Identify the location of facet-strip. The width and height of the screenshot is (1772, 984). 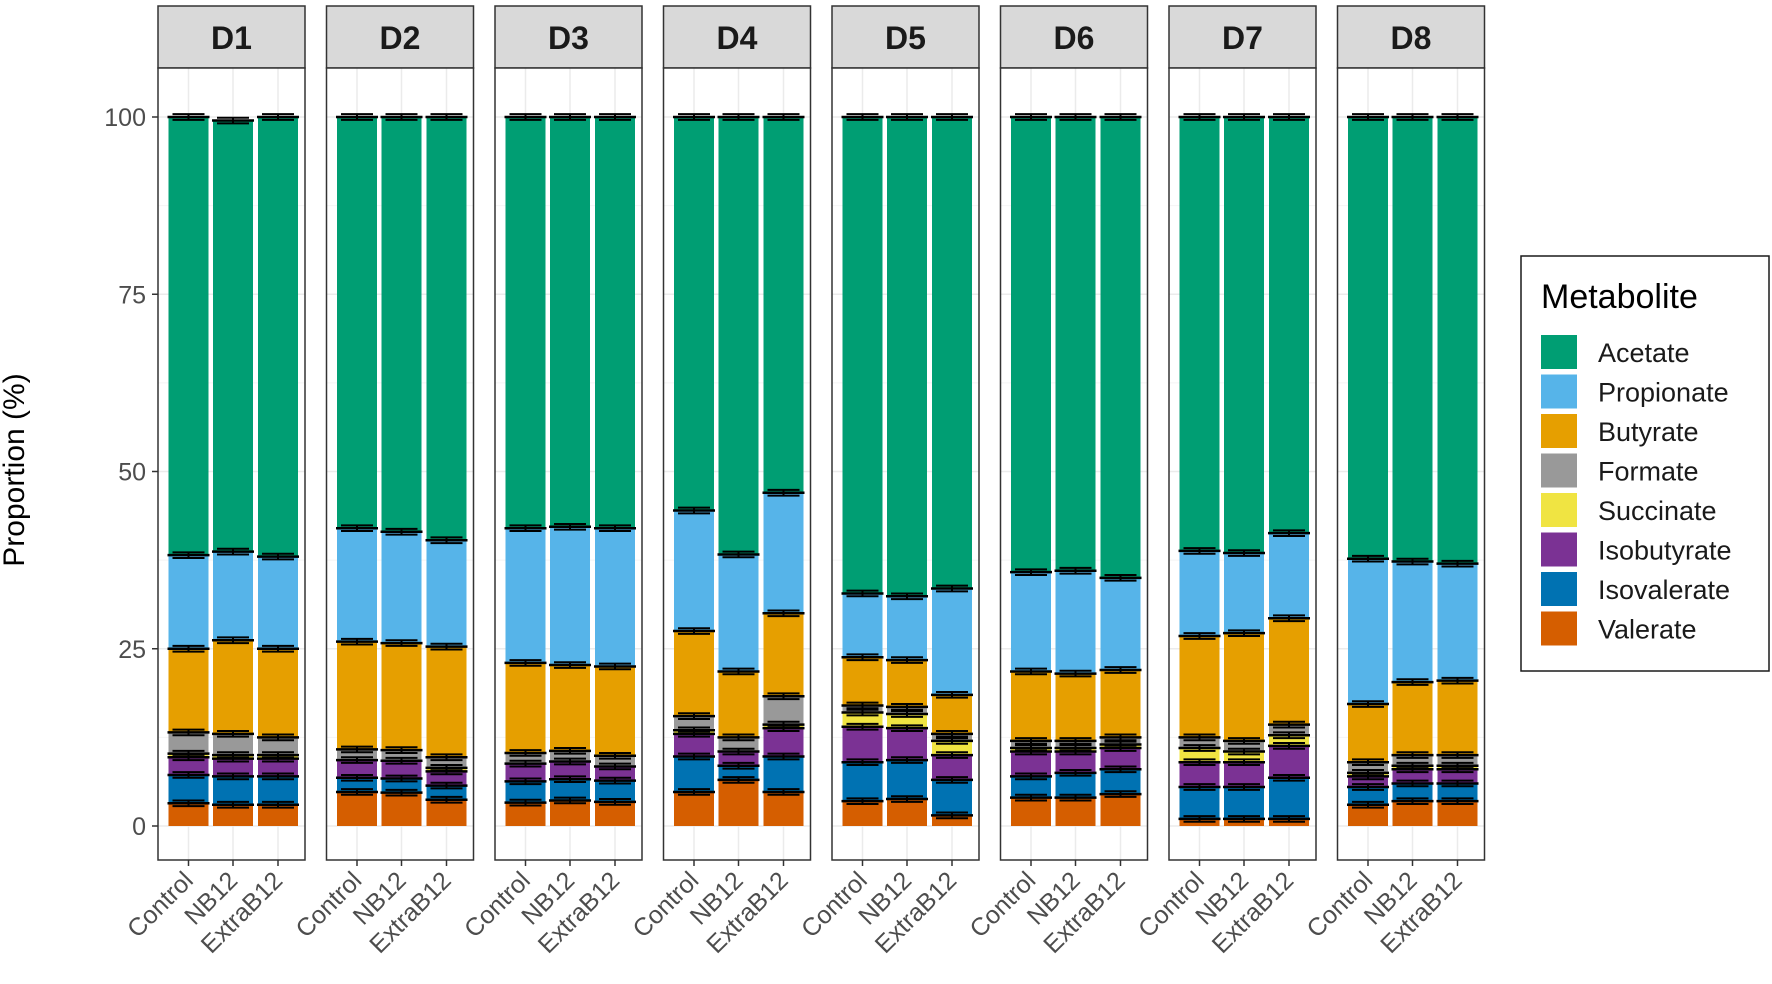
(1074, 37).